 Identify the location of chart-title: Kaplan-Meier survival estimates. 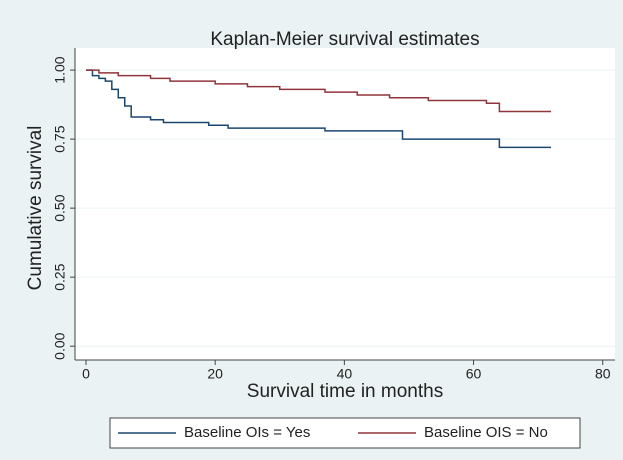
(344, 39).